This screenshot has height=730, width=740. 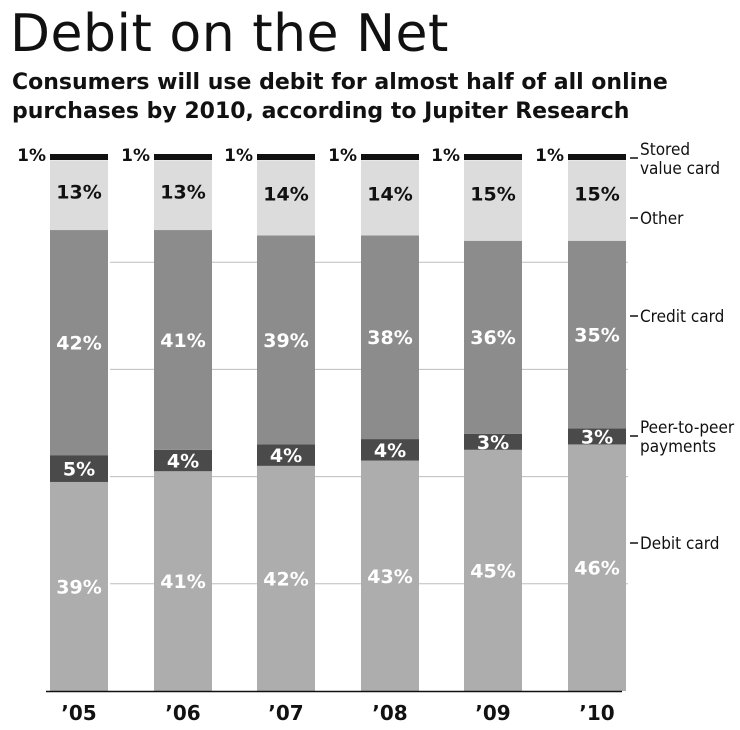 I want to click on data-label: 43%, so click(x=389, y=577).